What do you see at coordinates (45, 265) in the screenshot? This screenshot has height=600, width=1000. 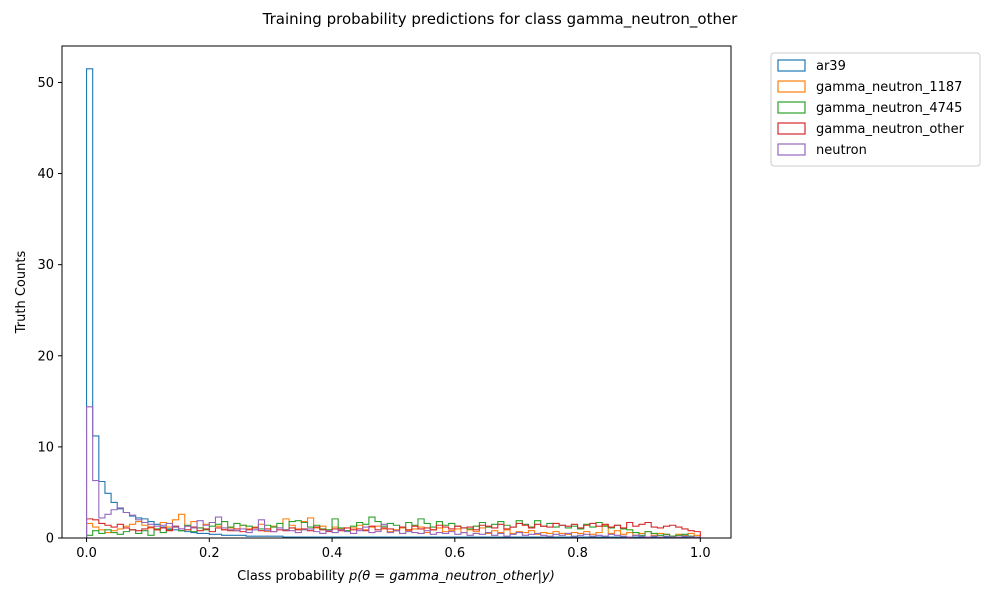 I see `y-tick-label: 30` at bounding box center [45, 265].